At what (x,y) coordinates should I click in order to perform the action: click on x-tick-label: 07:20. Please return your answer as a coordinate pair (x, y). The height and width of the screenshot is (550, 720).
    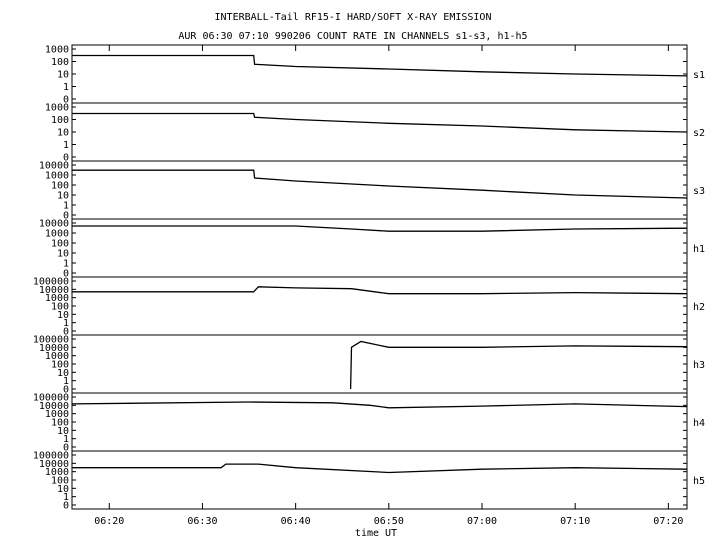
    Looking at the image, I should click on (668, 521).